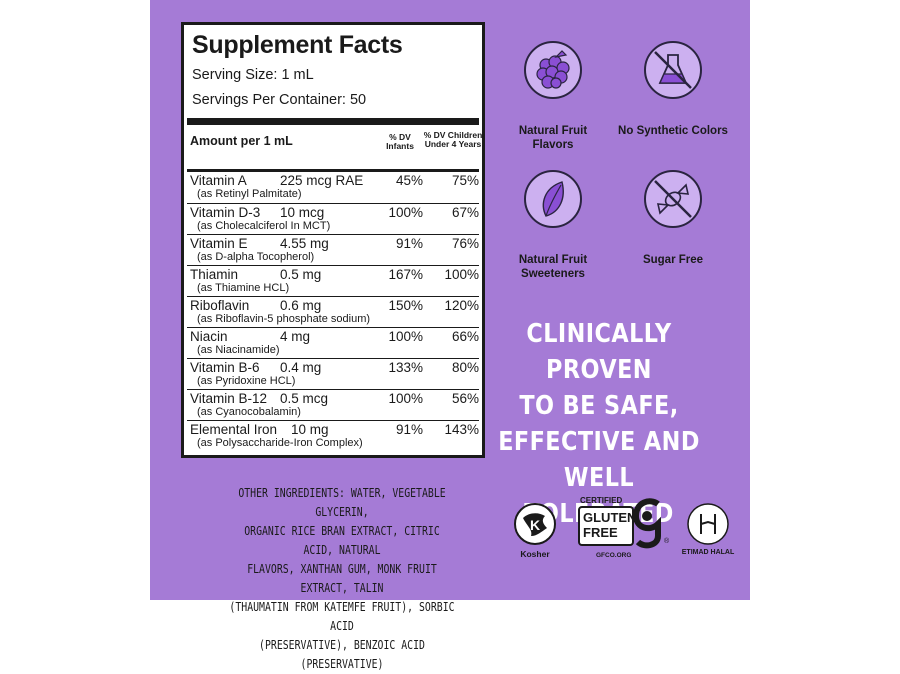 This screenshot has height=674, width=900. Describe the element at coordinates (553, 199) in the screenshot. I see `leaf-icon` at that location.